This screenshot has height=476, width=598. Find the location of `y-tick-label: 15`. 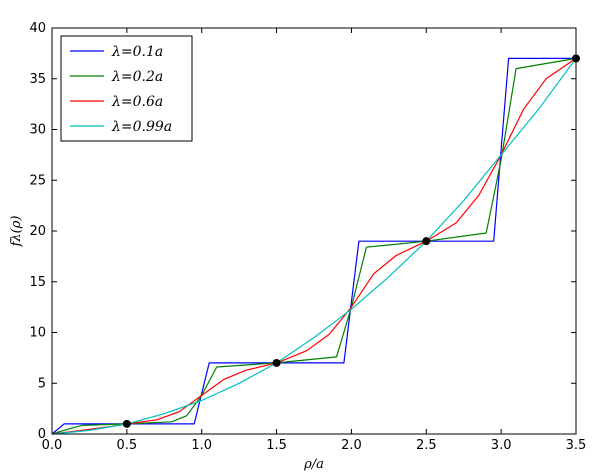

y-tick-label: 15 is located at coordinates (37, 282).